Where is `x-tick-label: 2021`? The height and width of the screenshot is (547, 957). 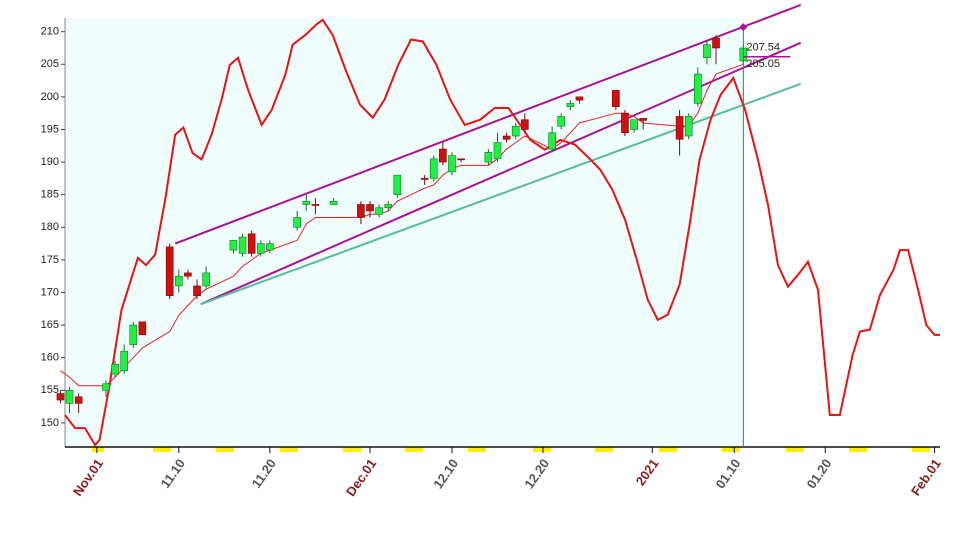 x-tick-label: 2021 is located at coordinates (647, 472).